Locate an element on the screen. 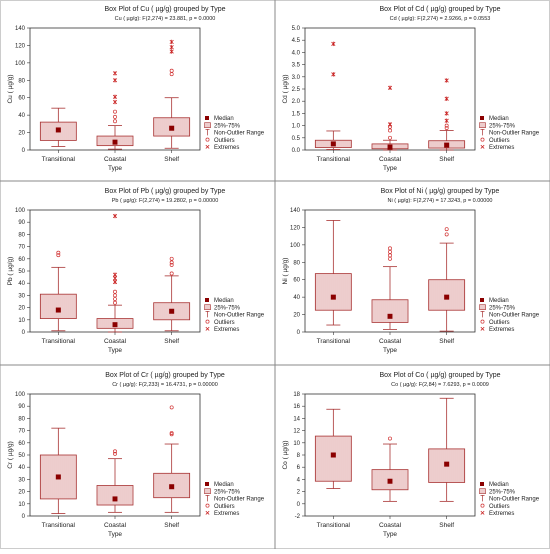  y-axis-label: Ni ( µg/g) is located at coordinates (285, 271).